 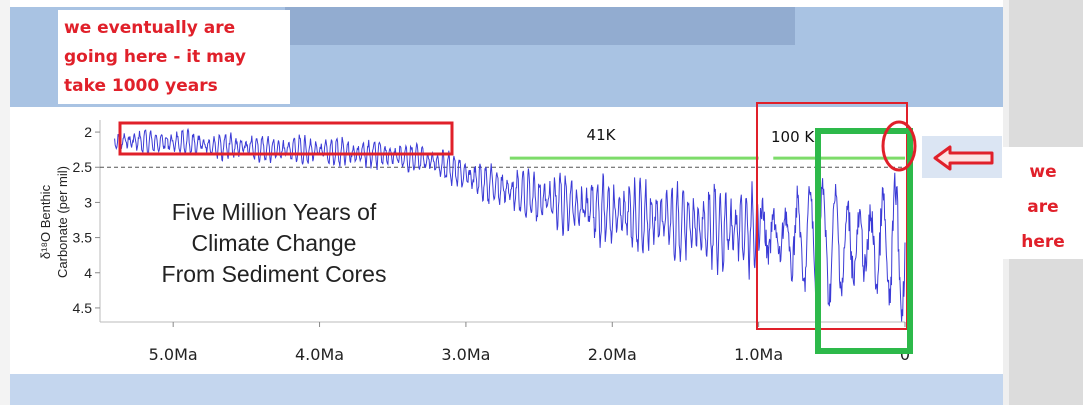 I want to click on y-axis-label-line-2: Carbonate (per mil), so click(x=62, y=222).